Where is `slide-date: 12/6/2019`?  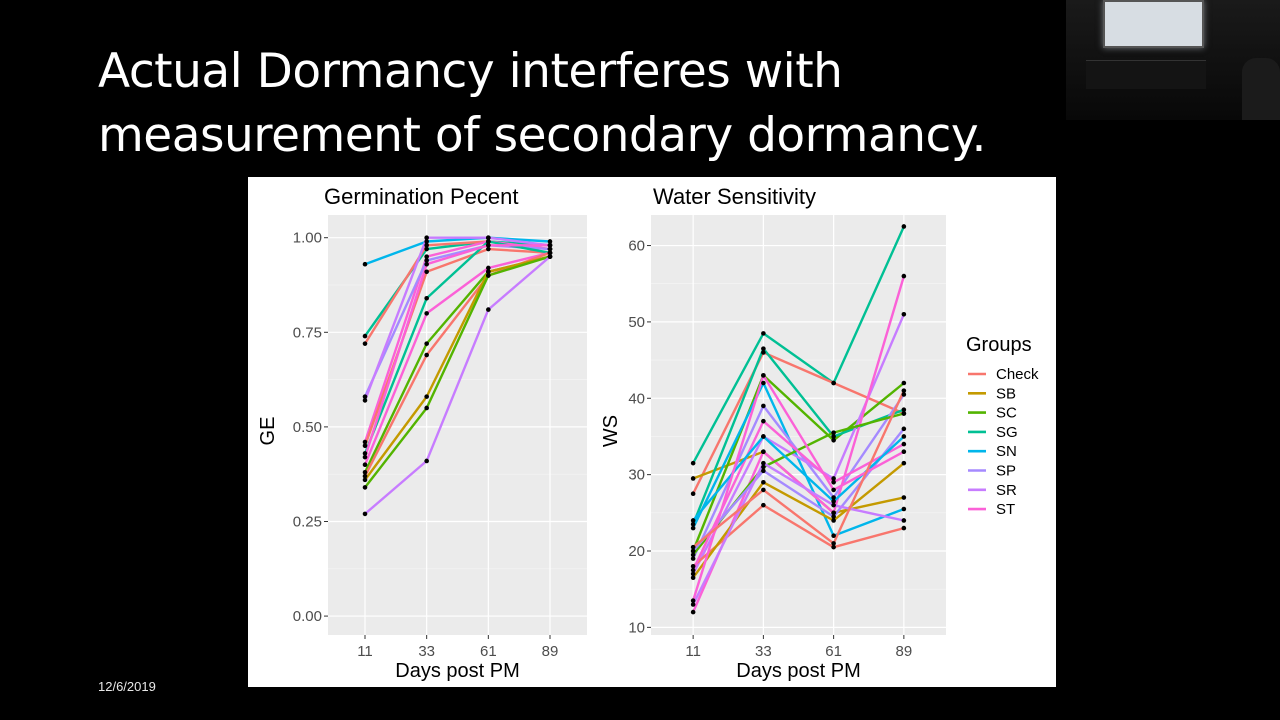 slide-date: 12/6/2019 is located at coordinates (127, 686).